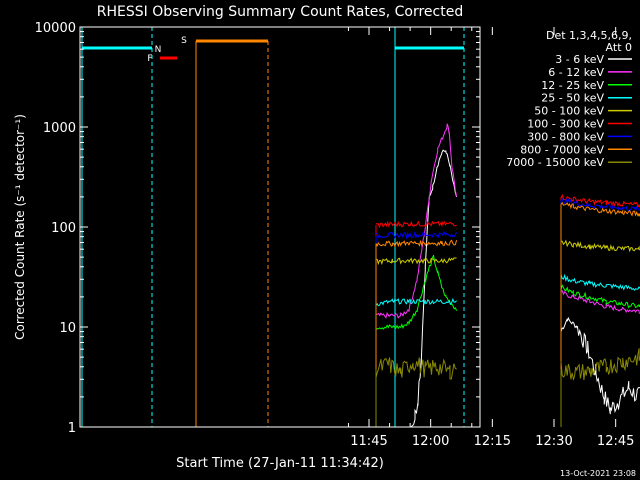 The width and height of the screenshot is (640, 480). I want to click on y-tick-label: 100, so click(63, 228).